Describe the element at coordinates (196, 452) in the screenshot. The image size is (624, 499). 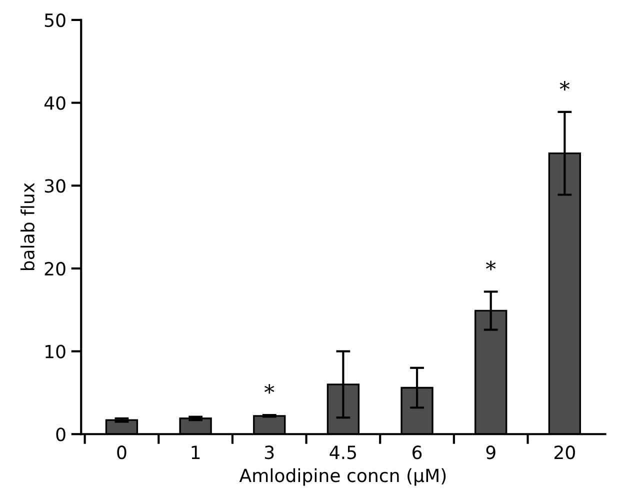
I see `x-tick-label: 1` at that location.